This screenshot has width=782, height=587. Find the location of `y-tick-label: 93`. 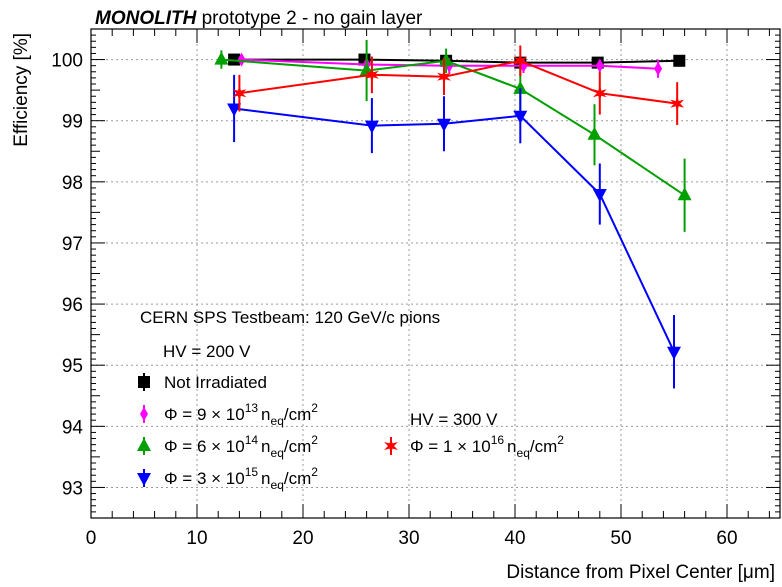

y-tick-label: 93 is located at coordinates (72, 488).